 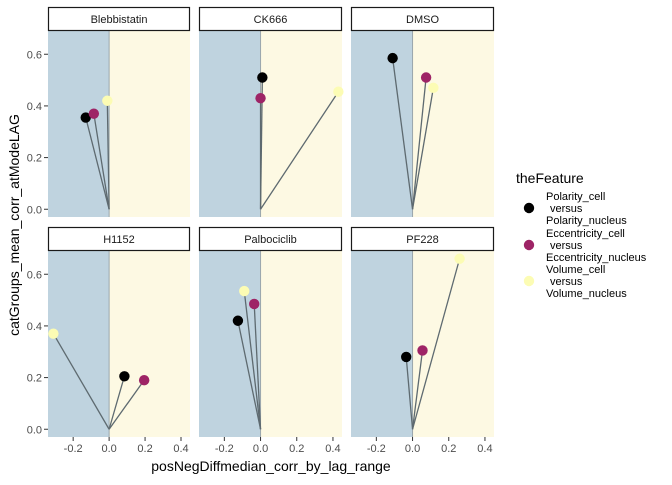 I want to click on facet-title-4: Palbociclib, so click(x=270, y=240).